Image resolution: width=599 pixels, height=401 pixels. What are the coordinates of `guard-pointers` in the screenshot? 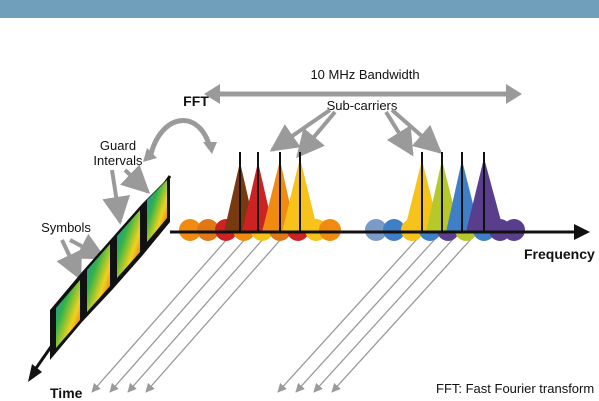 It's located at (126, 194).